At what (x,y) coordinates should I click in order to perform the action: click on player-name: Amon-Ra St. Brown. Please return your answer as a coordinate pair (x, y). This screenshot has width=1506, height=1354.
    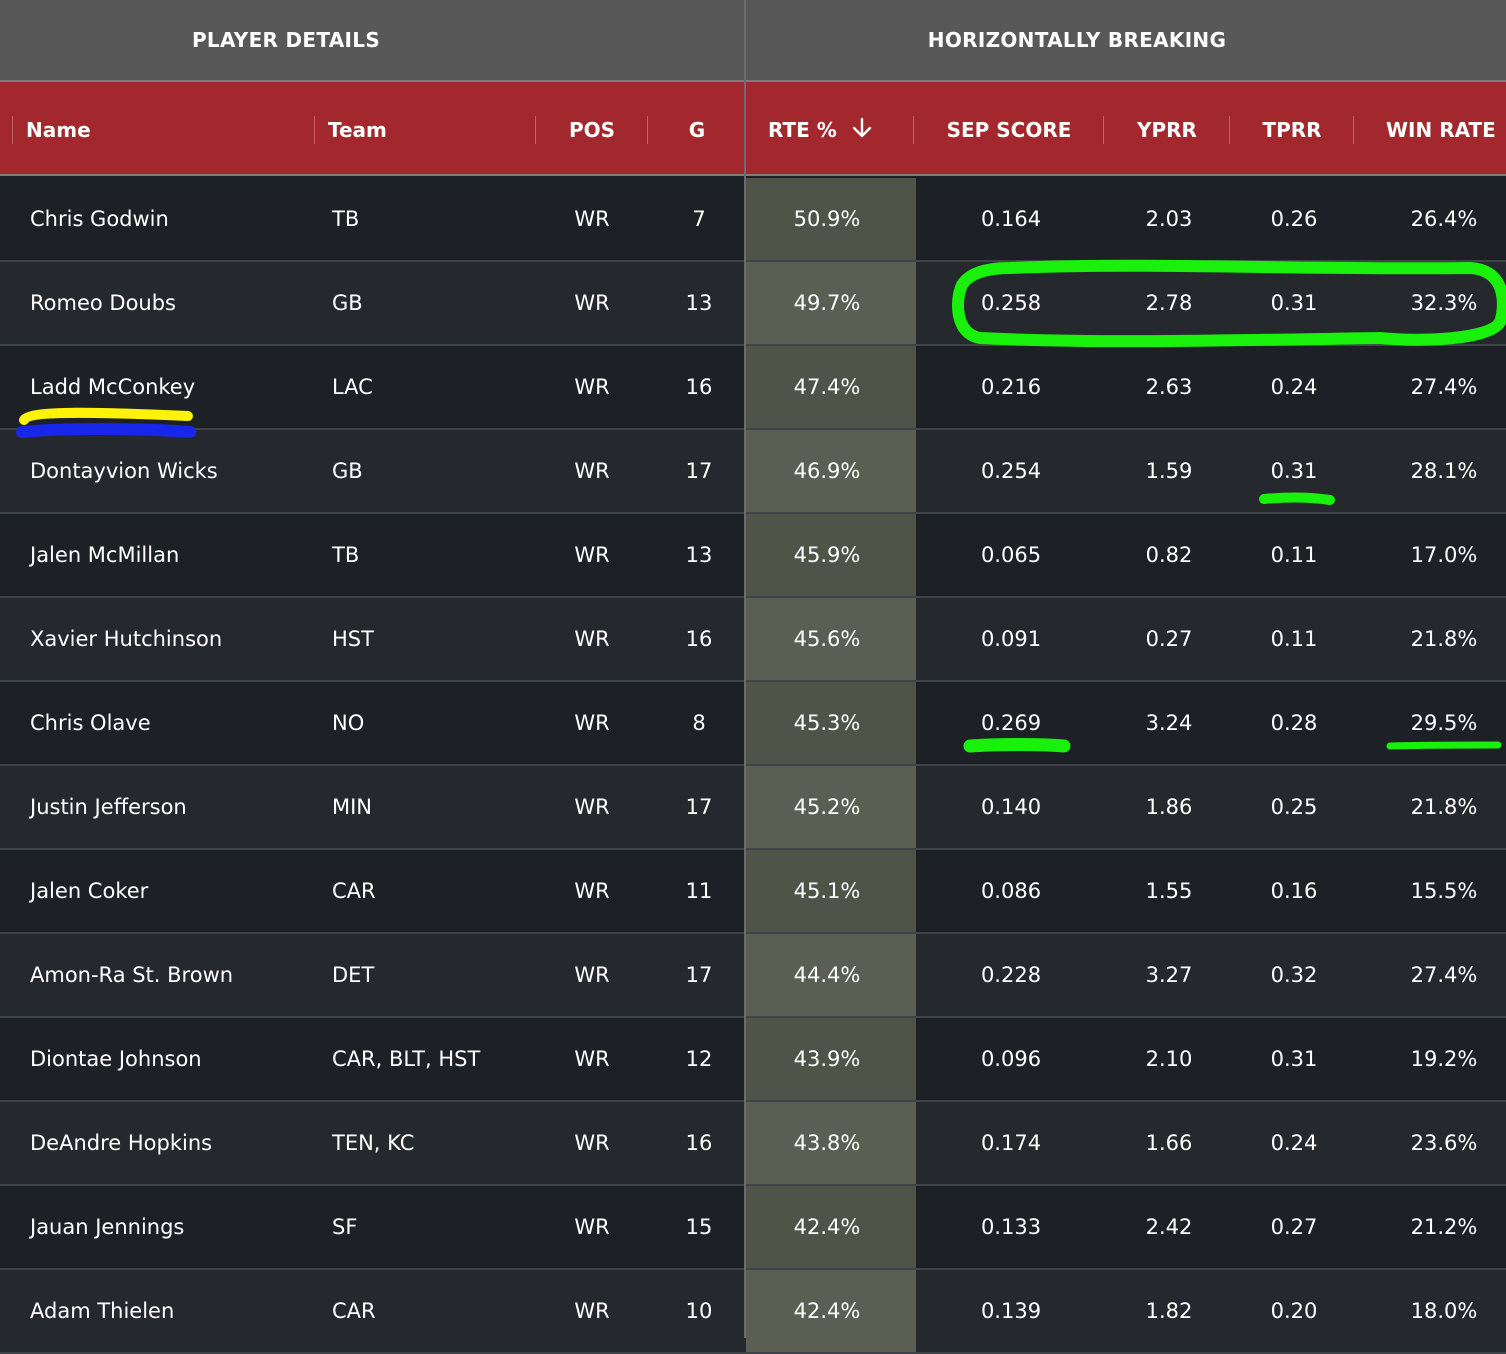
    Looking at the image, I should click on (132, 975).